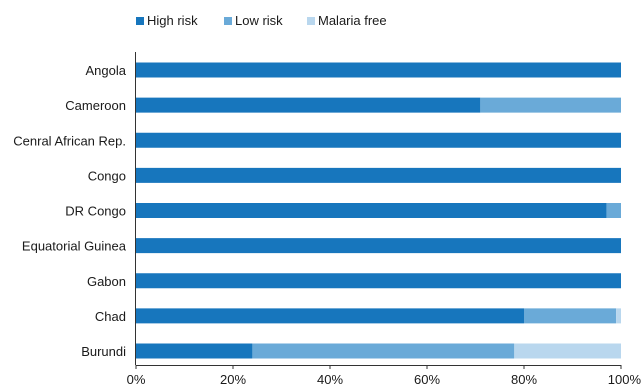 This screenshot has height=390, width=643. I want to click on category-label-4: DR Congo, so click(95, 211).